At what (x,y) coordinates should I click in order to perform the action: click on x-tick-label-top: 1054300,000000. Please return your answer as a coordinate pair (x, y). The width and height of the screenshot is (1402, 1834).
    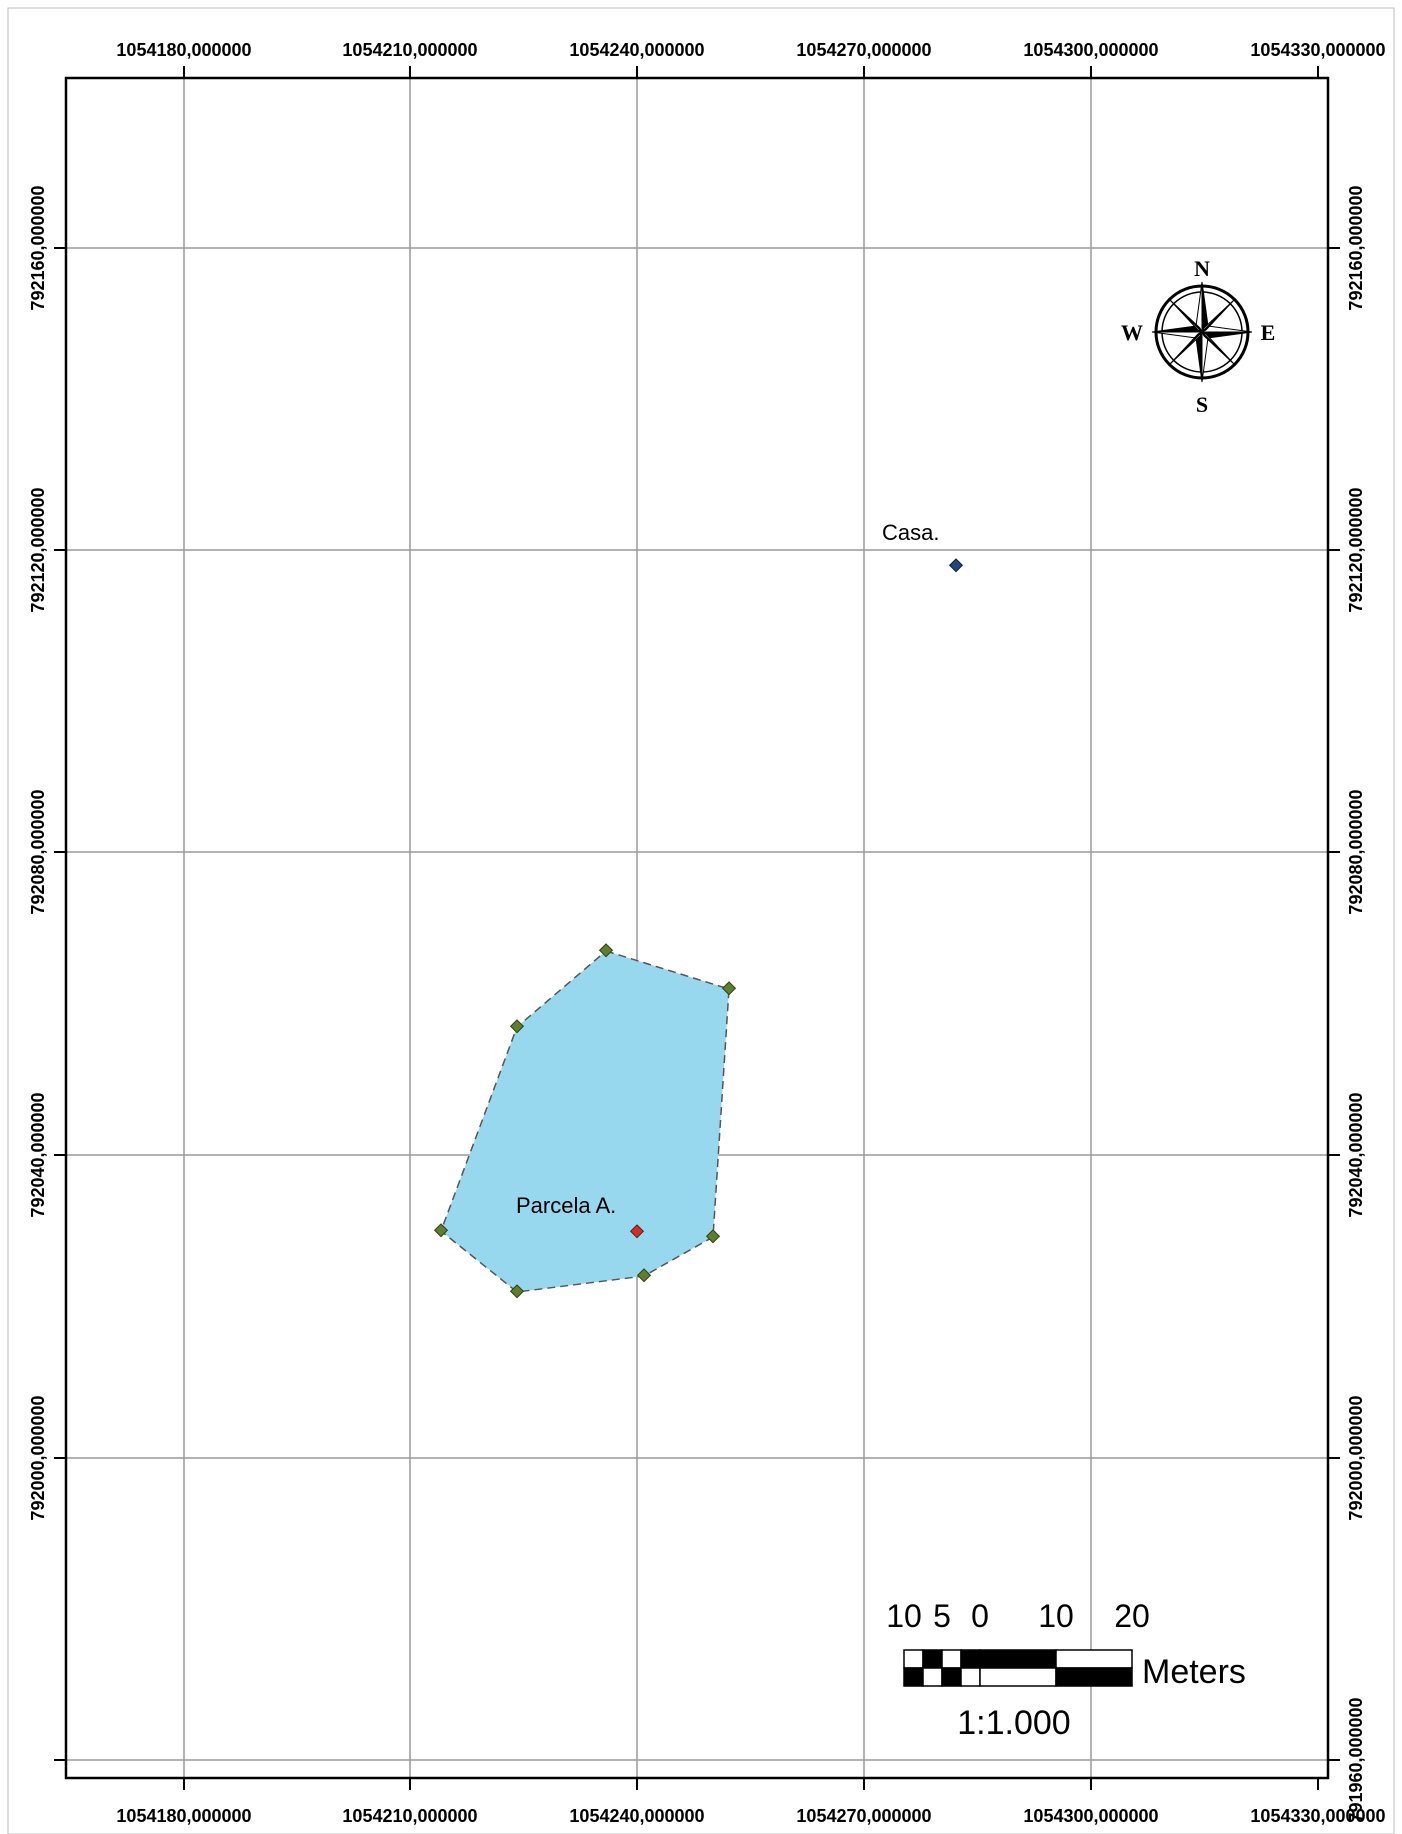
    Looking at the image, I should click on (1090, 50).